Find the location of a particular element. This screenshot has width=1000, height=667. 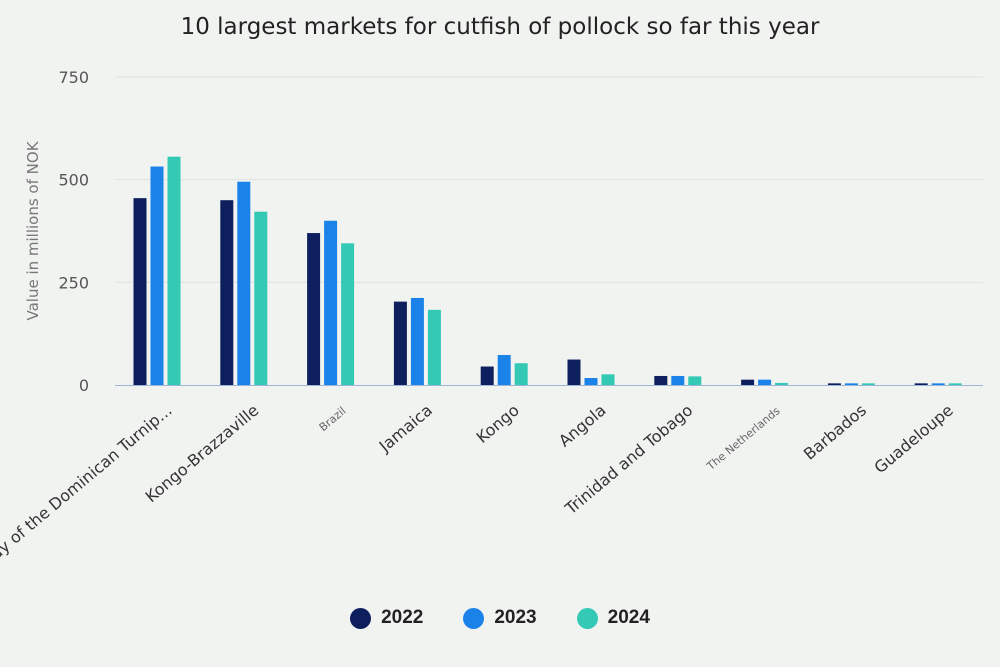

legend-item-2024: 2024 is located at coordinates (613, 618).